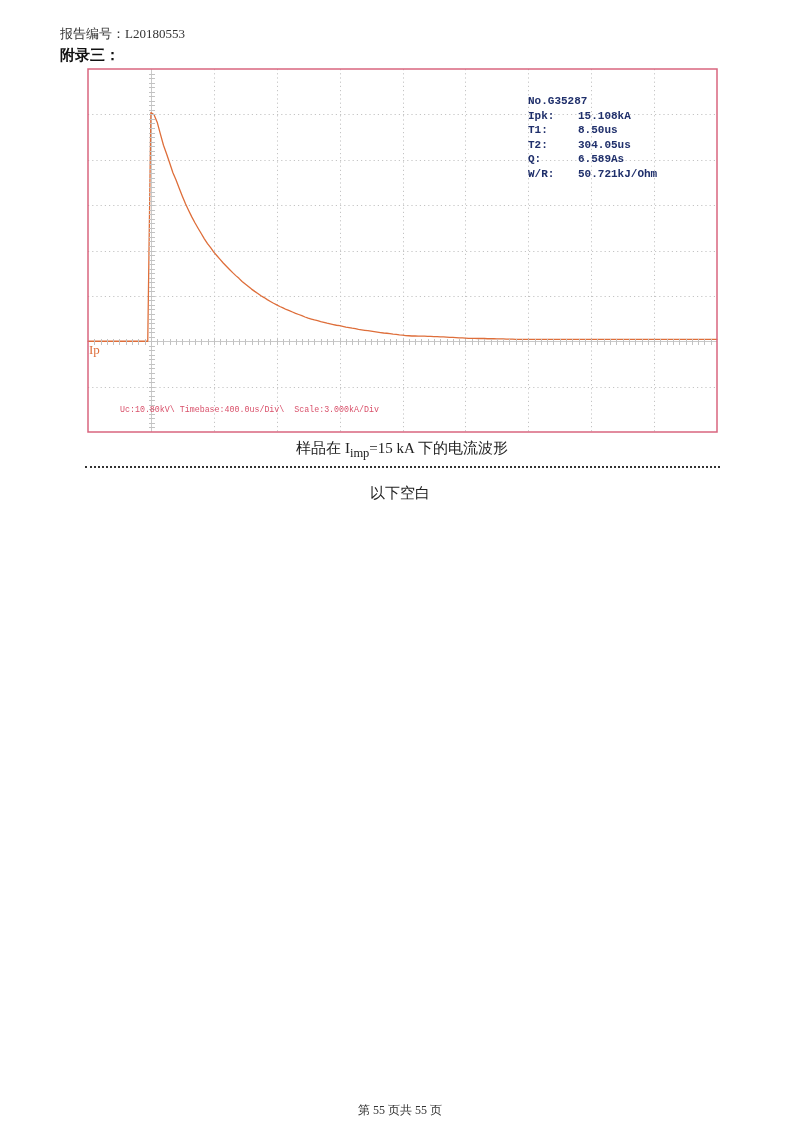 The height and width of the screenshot is (1141, 800). Describe the element at coordinates (558, 101) in the screenshot. I see `text: No.G35287` at that location.